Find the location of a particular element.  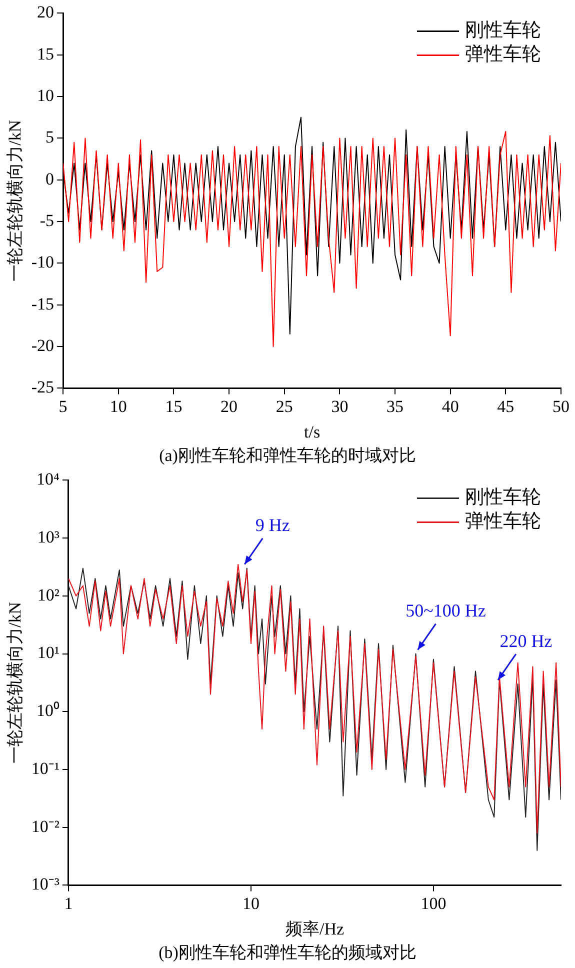

x-tick-label: 30 is located at coordinates (339, 406).